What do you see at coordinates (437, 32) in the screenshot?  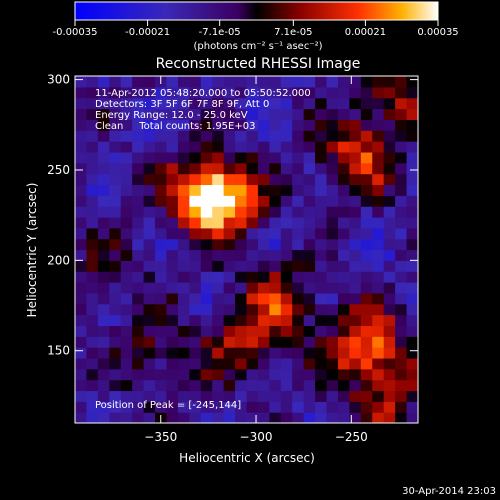 I see `colorbar-tick-label: 0.00035` at bounding box center [437, 32].